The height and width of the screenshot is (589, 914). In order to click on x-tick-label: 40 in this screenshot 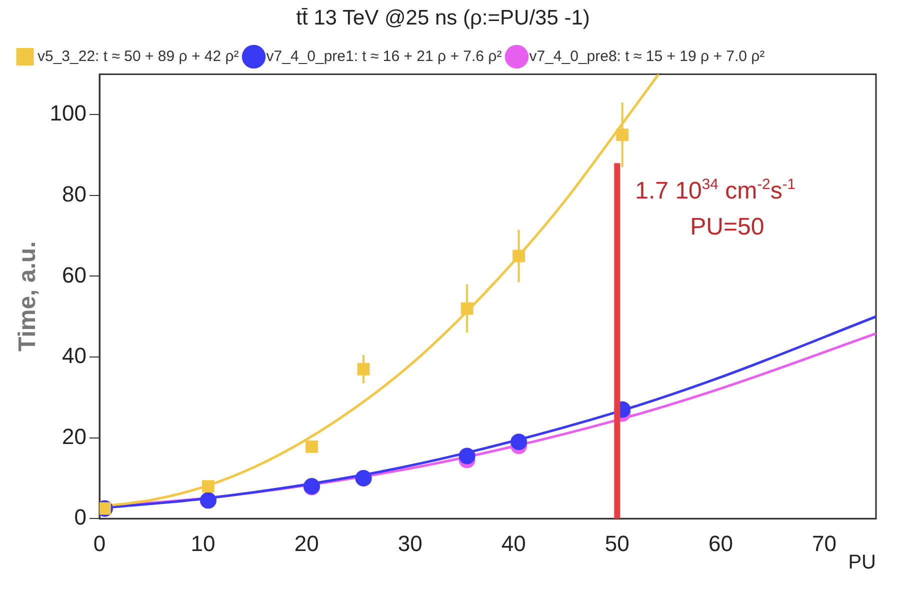, I will do `click(513, 543)`.